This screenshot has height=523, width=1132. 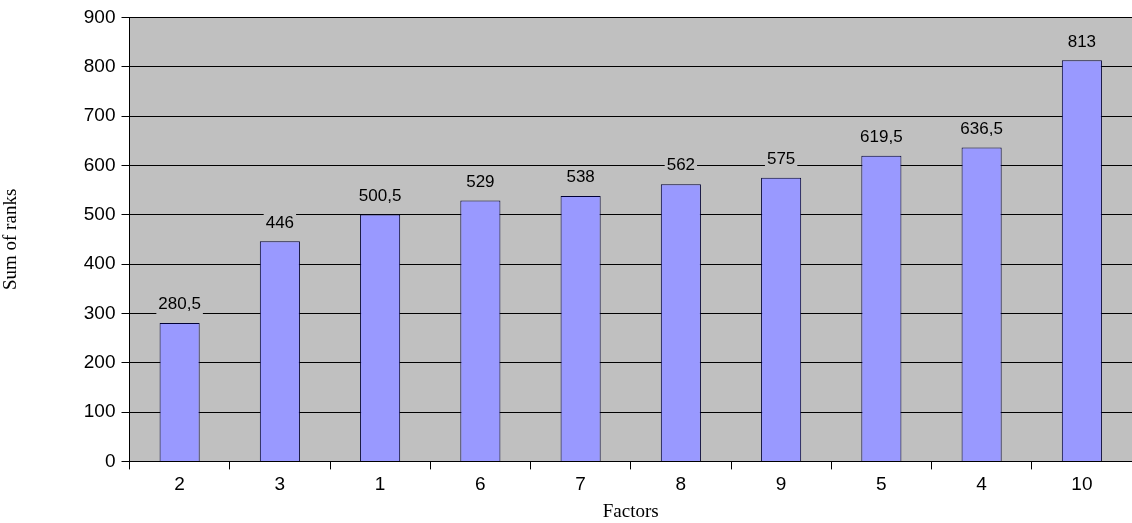 What do you see at coordinates (99, 16) in the screenshot?
I see `y-tick-label: 900` at bounding box center [99, 16].